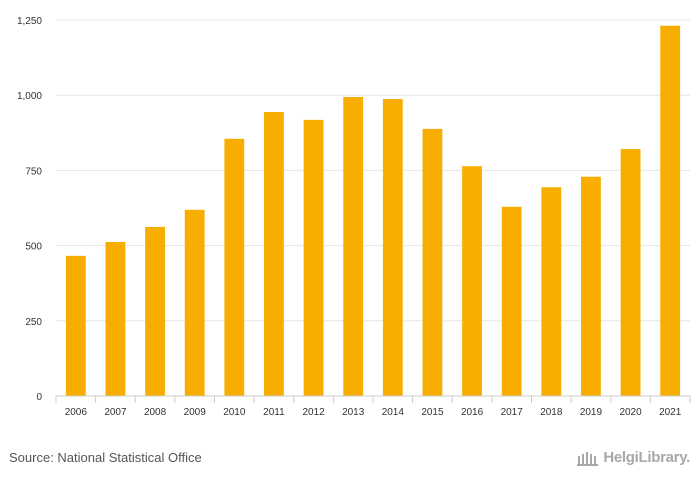 This screenshot has width=700, height=483. Describe the element at coordinates (353, 412) in the screenshot. I see `x-tick-label: 2013` at that location.